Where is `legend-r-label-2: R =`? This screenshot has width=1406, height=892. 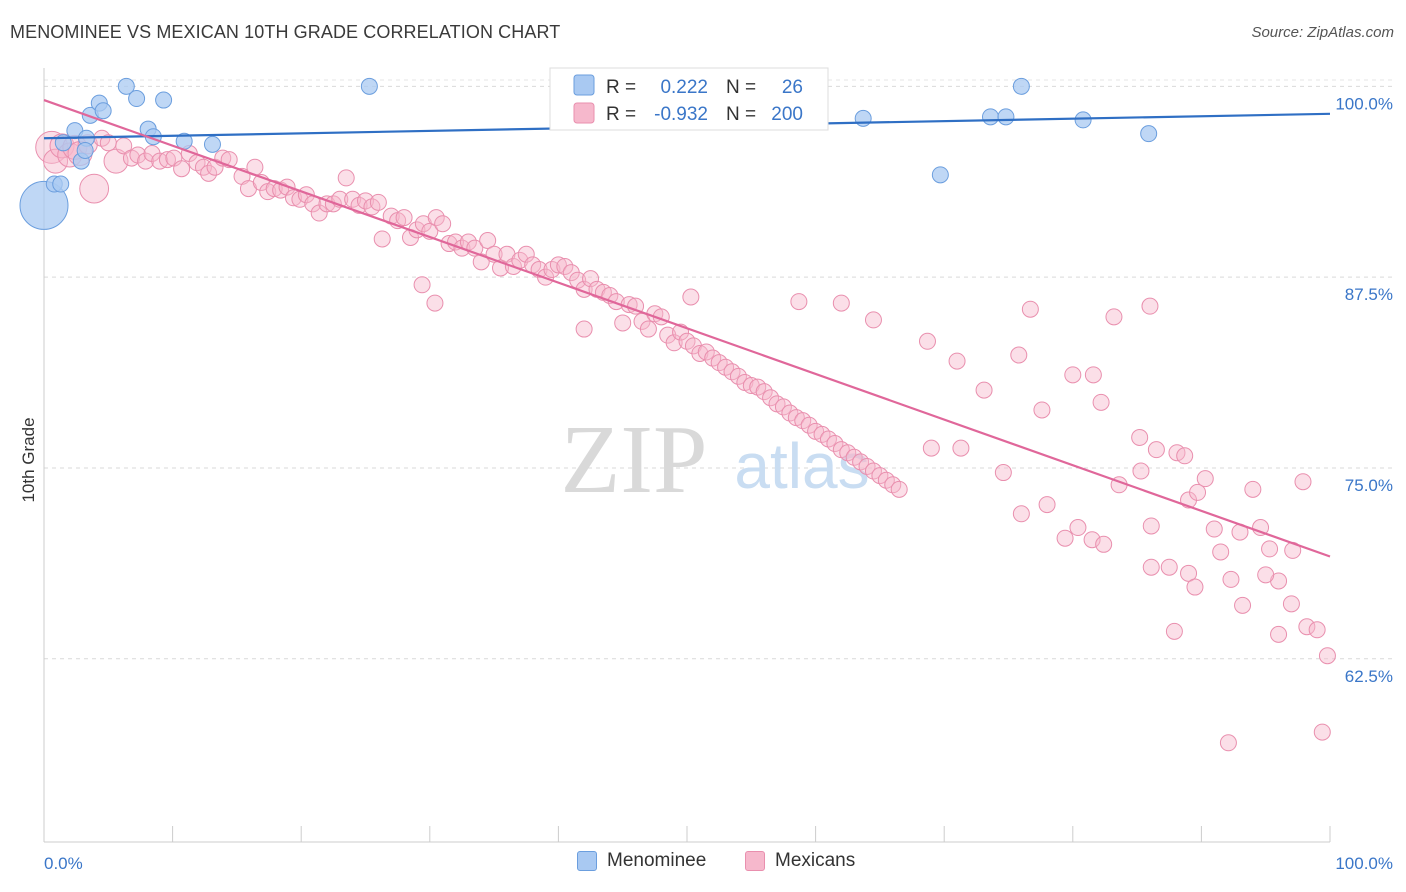 legend-r-label-2: R = is located at coordinates (621, 114).